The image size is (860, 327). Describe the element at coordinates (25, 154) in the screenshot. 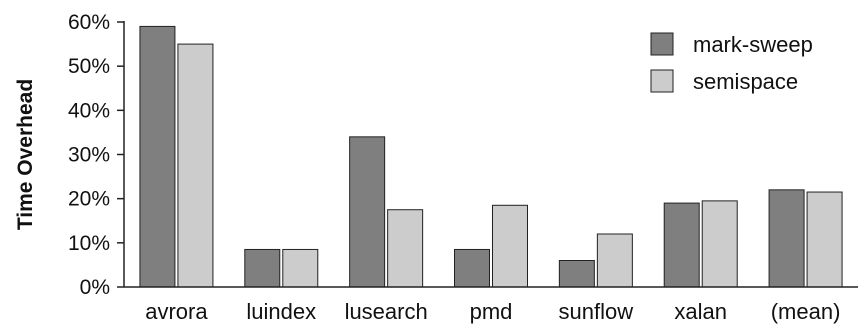

I see `y-axis-label: Time Overhead` at that location.